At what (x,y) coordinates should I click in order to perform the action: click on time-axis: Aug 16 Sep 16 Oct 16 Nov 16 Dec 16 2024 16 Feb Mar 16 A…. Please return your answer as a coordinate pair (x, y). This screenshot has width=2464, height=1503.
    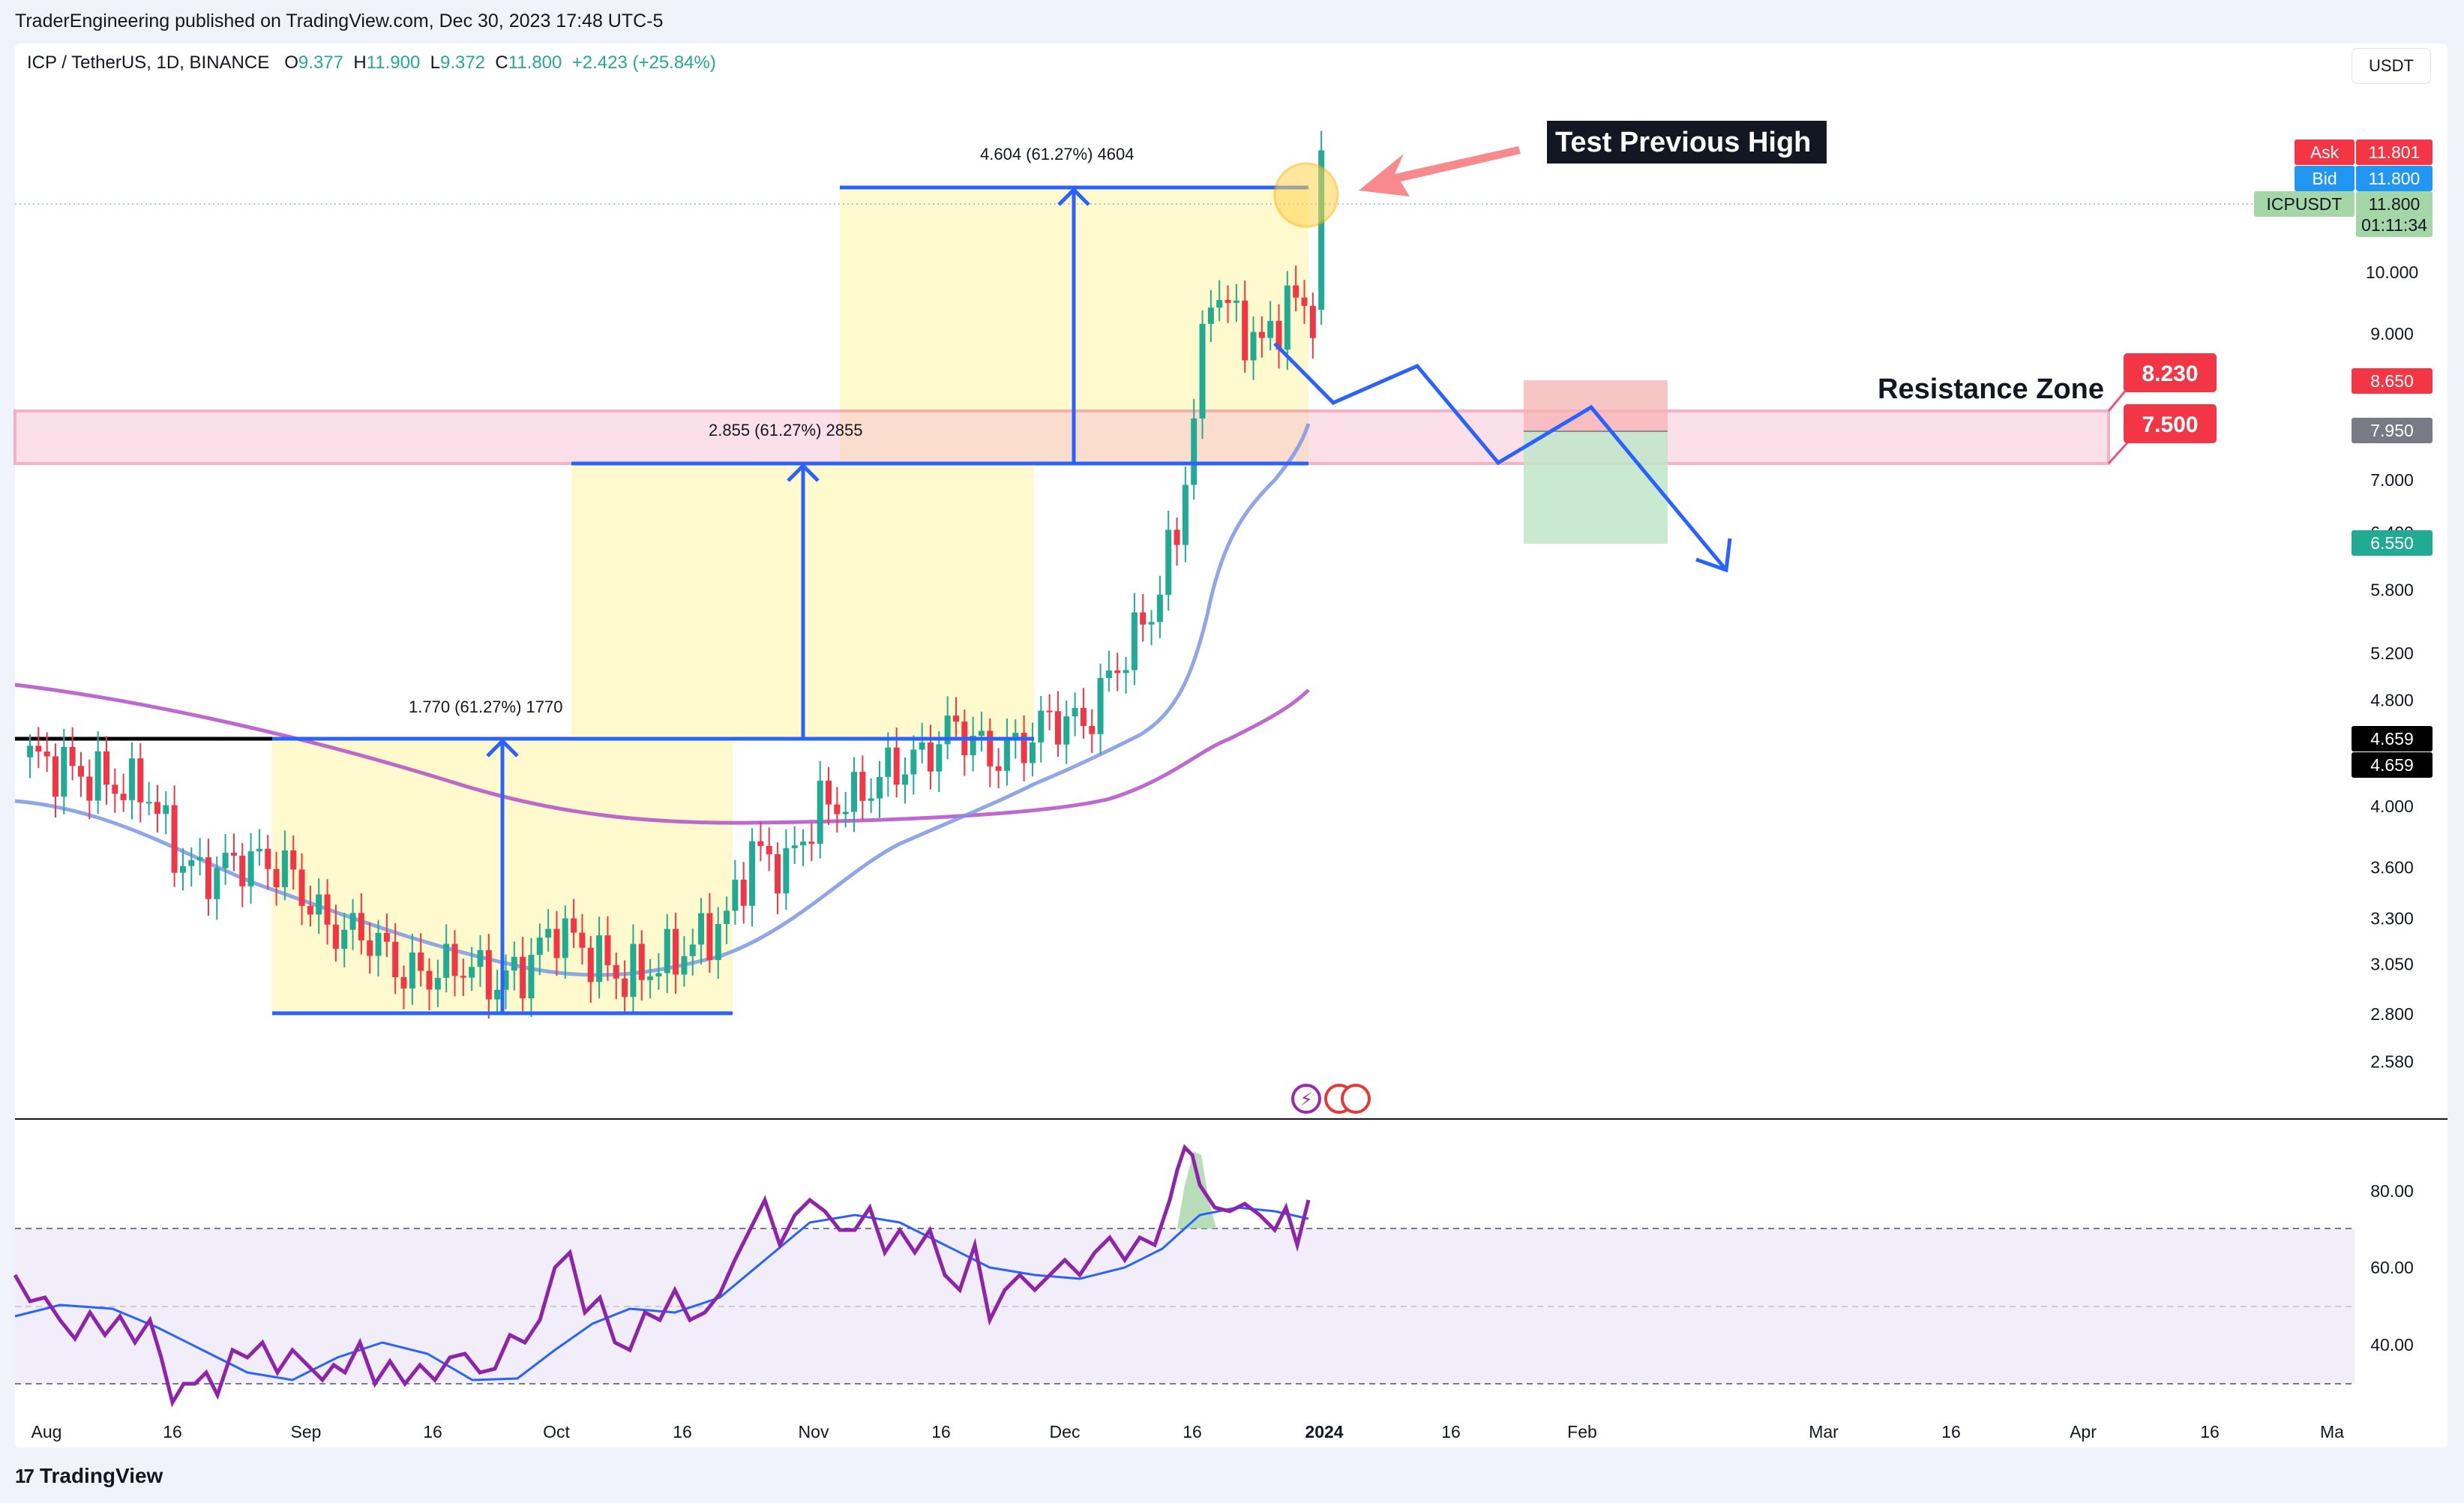
    Looking at the image, I should click on (1188, 1432).